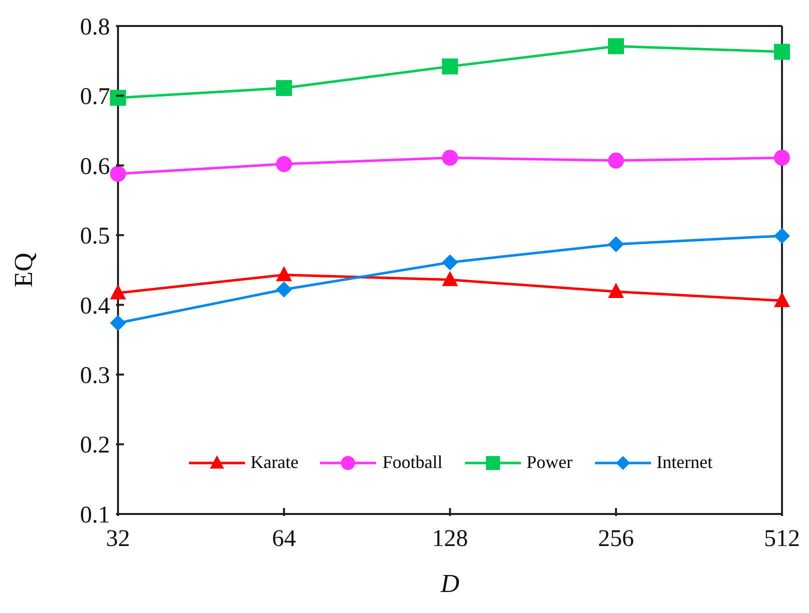 The width and height of the screenshot is (809, 613). I want to click on y-tick-label: 0.3, so click(95, 375).